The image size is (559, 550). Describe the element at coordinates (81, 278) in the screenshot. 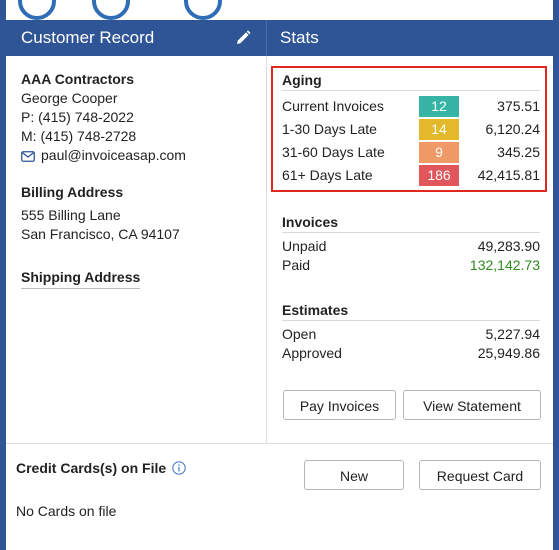

I see `shipping-heading: Shipping Address` at that location.